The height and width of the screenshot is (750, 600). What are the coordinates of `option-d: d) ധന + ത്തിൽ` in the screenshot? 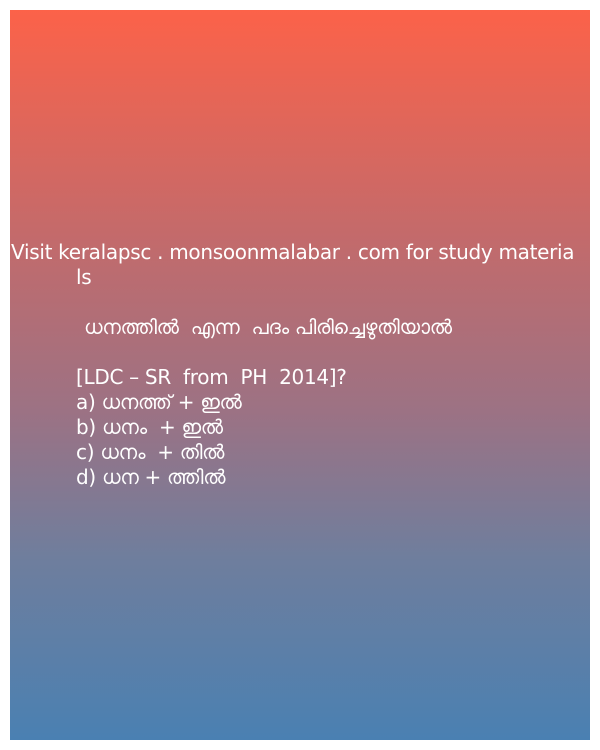 It's located at (151, 477).